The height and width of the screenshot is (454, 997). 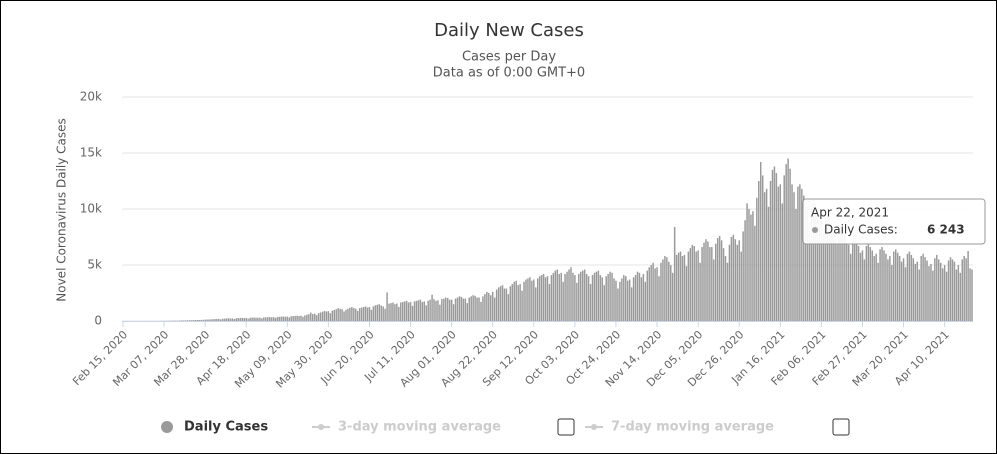 I want to click on chart-title: Daily New Cases, so click(x=509, y=30).